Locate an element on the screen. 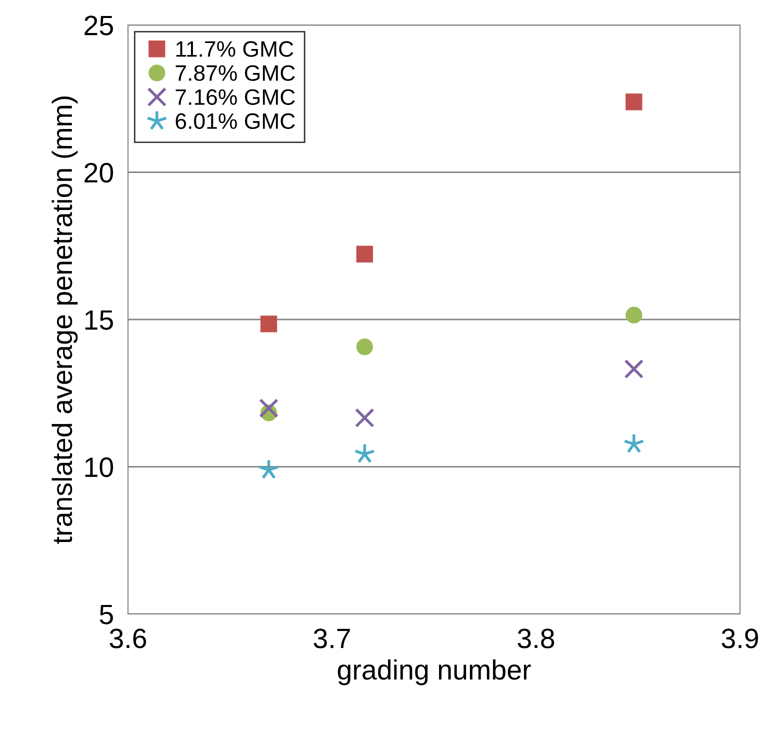  y-tick-label: 5 is located at coordinates (106, 614).